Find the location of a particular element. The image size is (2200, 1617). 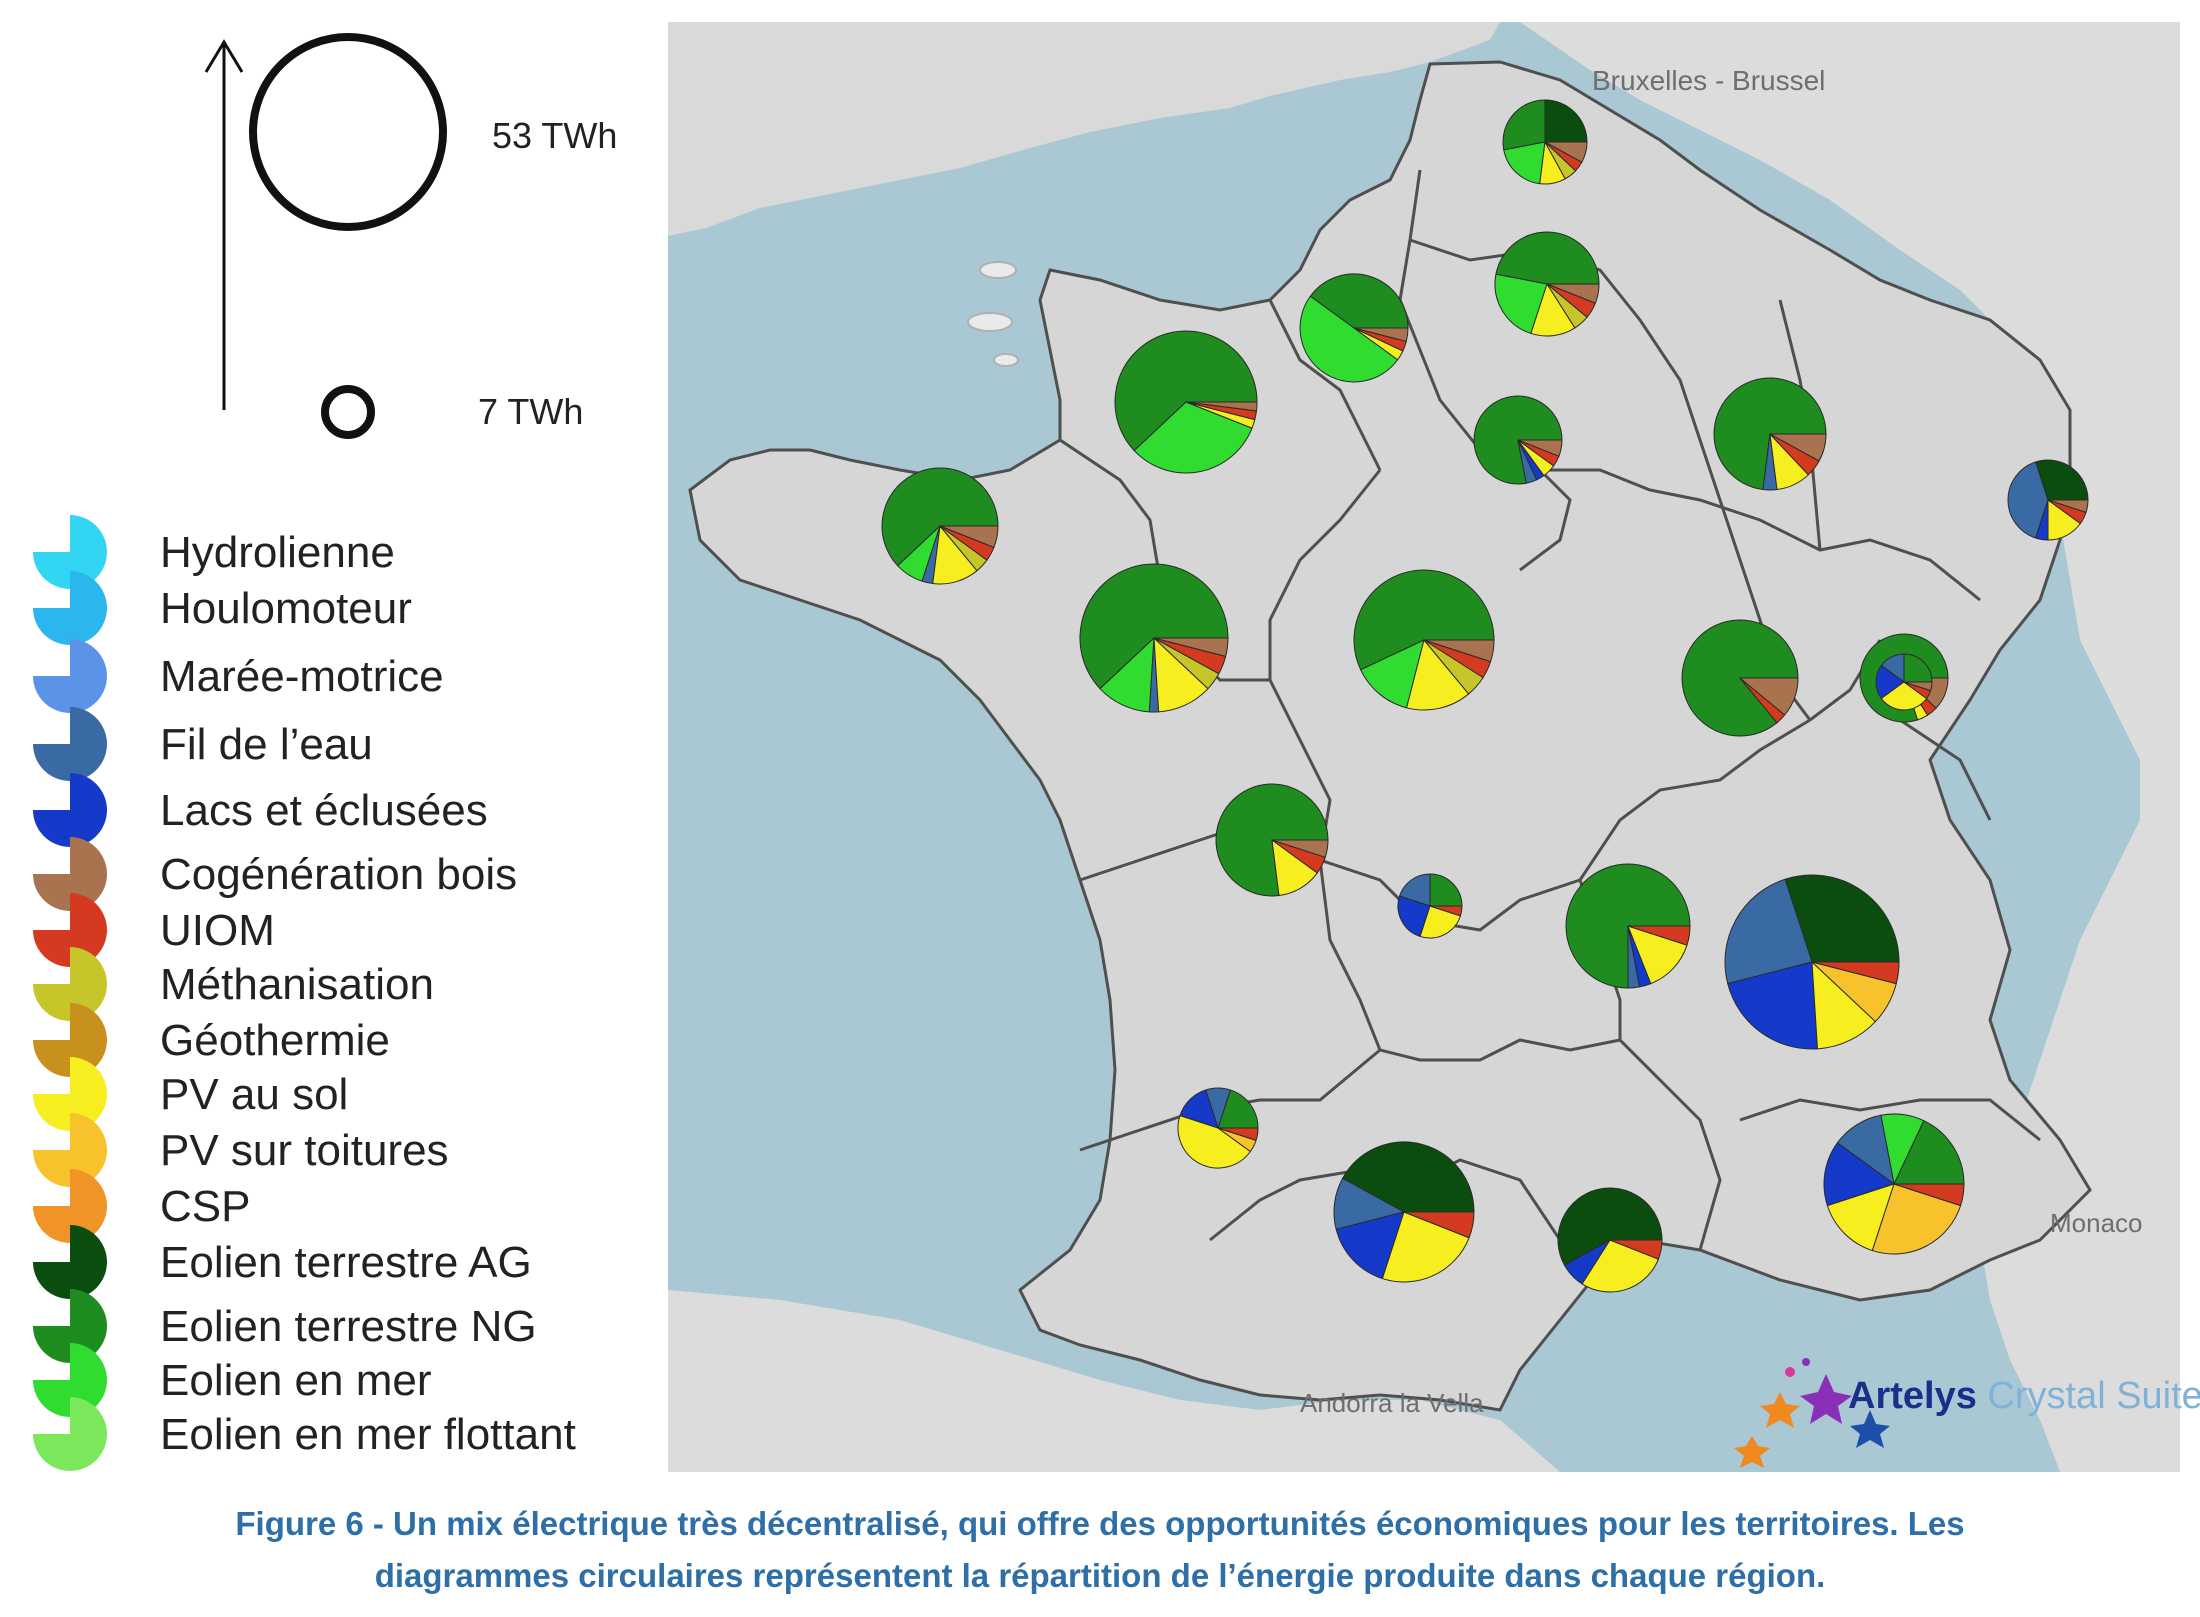

scale-circle-small is located at coordinates (348, 412).